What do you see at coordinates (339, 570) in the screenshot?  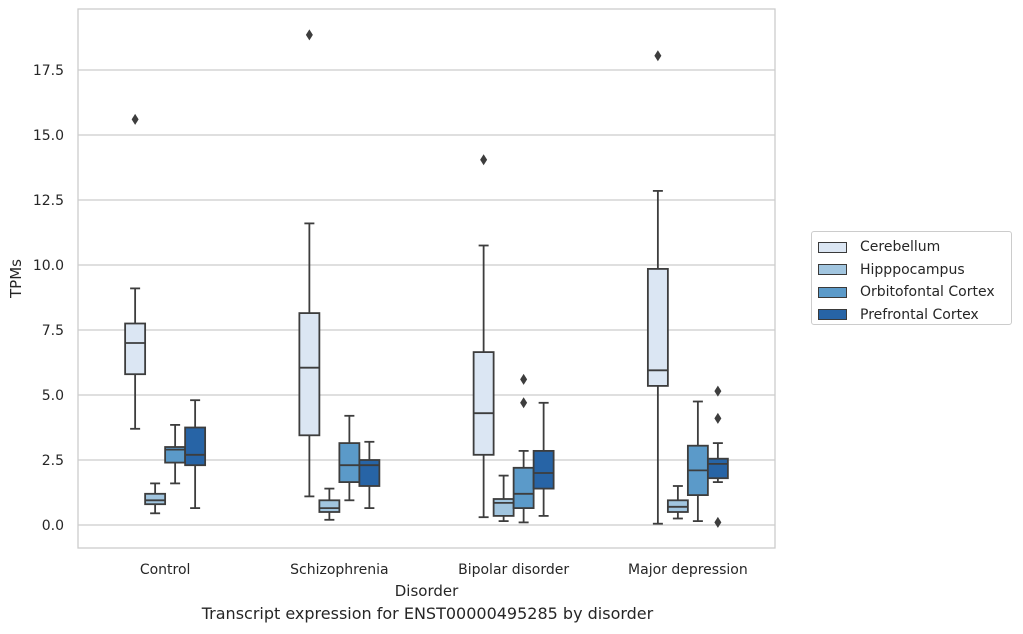 I see `x-tick-label: Schizophrenia` at bounding box center [339, 570].